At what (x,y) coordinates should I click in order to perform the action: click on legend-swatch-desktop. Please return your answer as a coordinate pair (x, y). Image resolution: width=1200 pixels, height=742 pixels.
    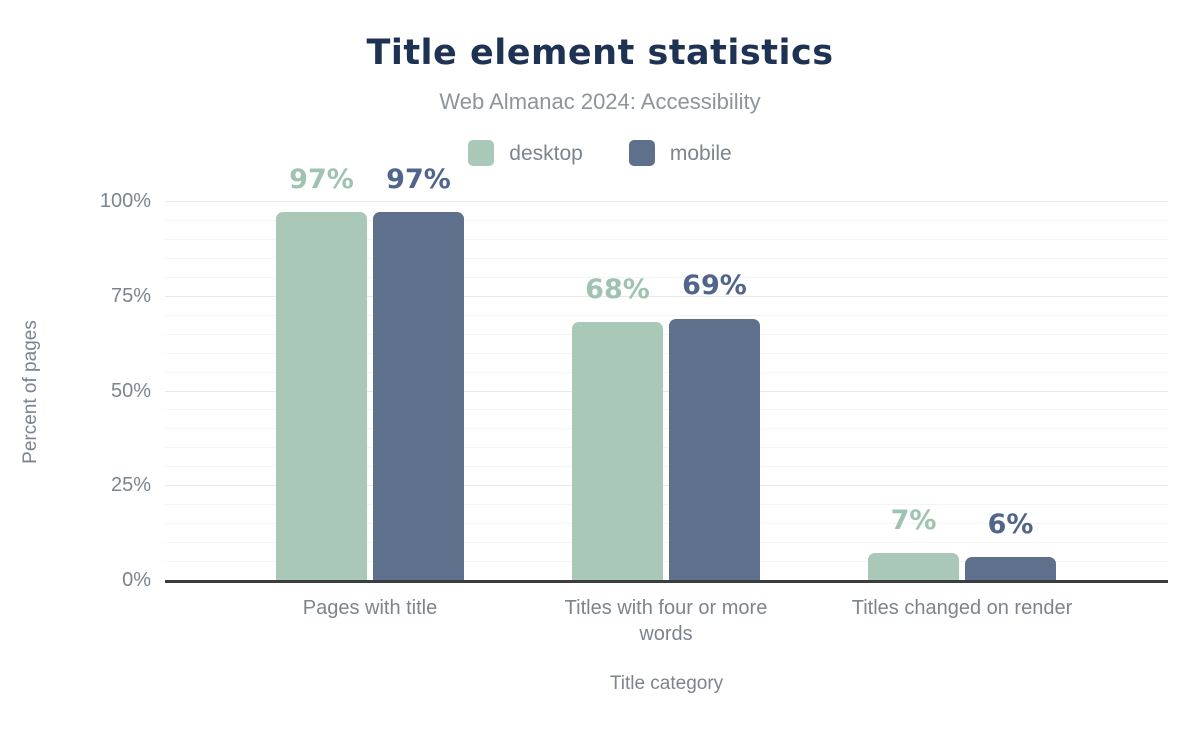
    Looking at the image, I should click on (481, 153).